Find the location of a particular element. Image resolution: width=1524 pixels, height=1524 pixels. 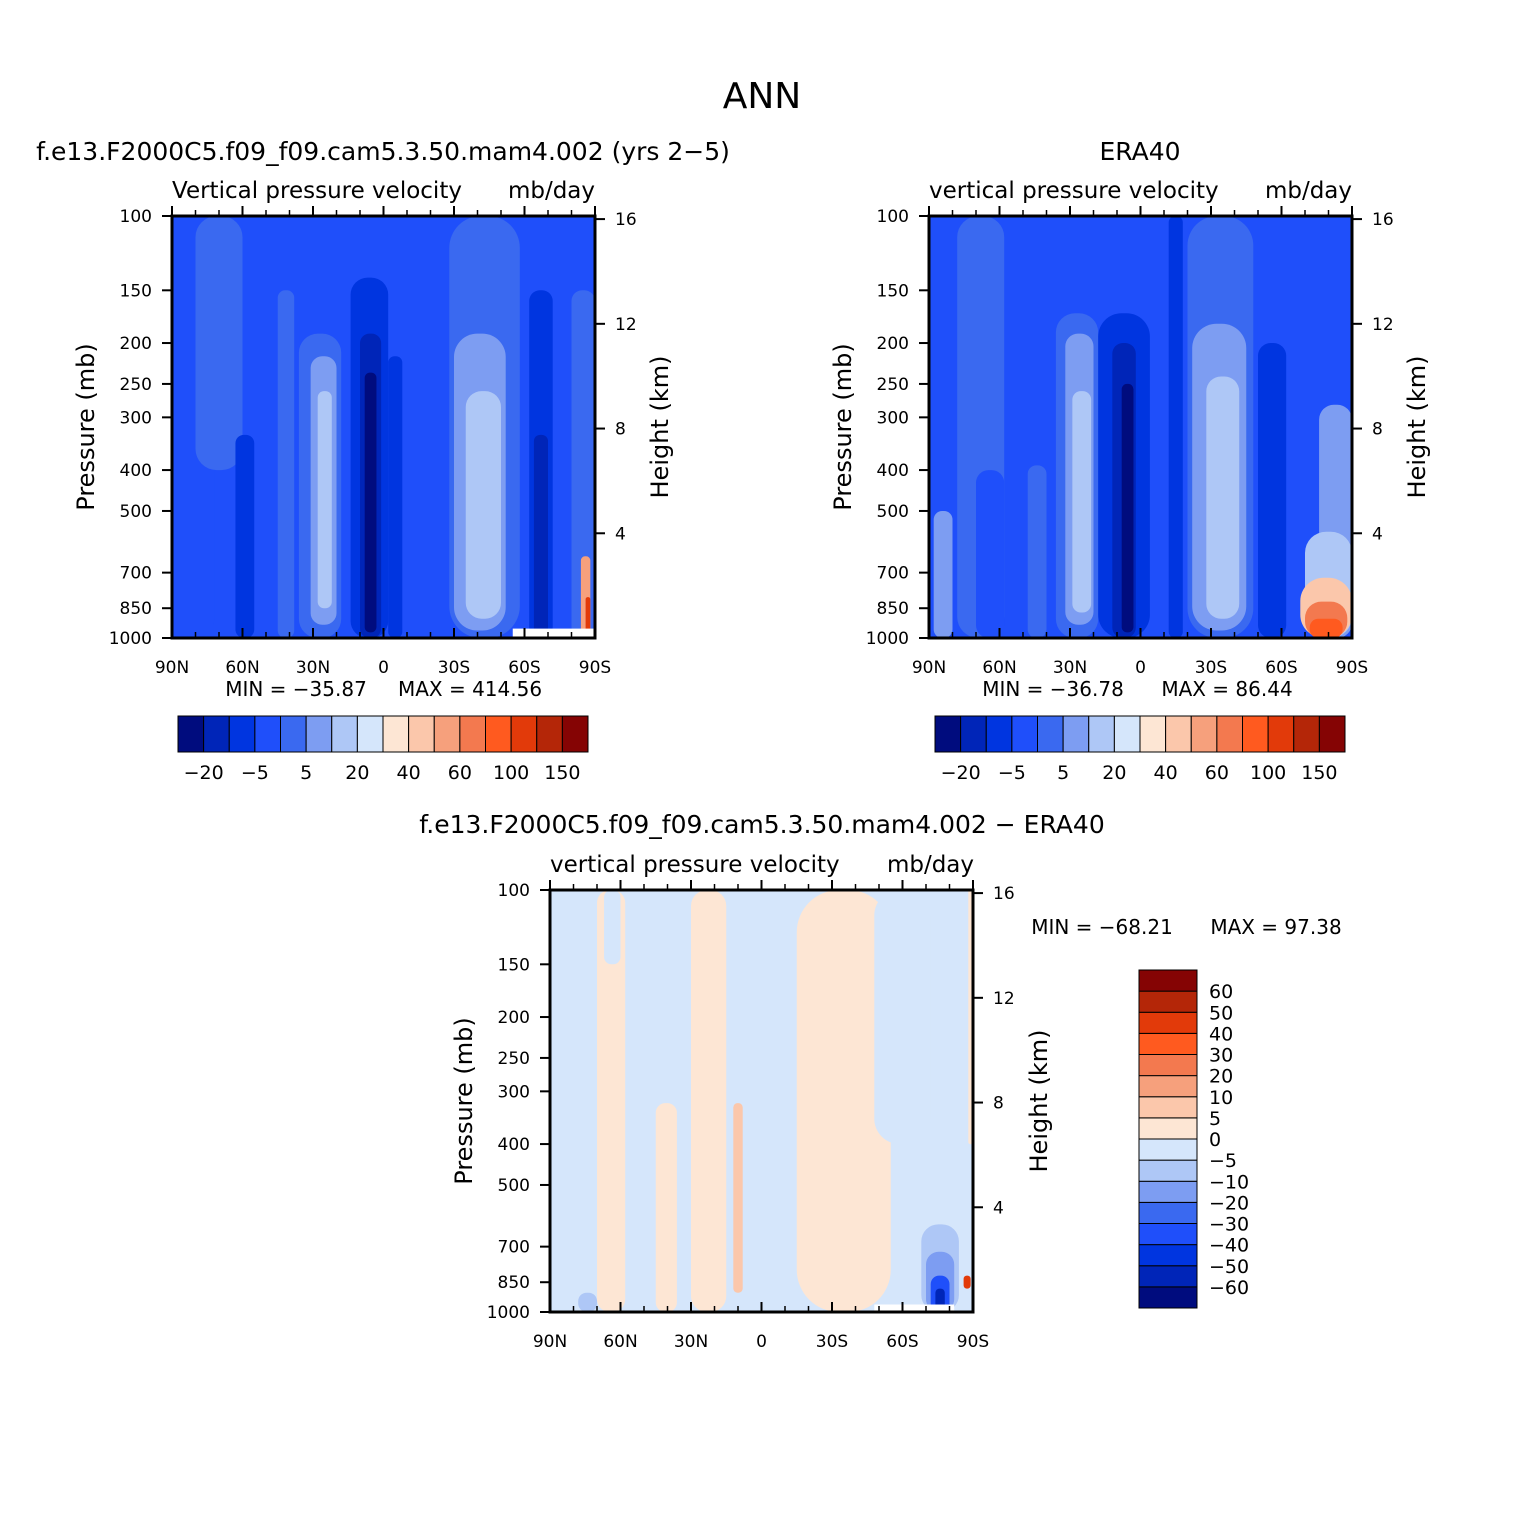

panel-obs-ylabel-right: Height (km) is located at coordinates (1417, 427).